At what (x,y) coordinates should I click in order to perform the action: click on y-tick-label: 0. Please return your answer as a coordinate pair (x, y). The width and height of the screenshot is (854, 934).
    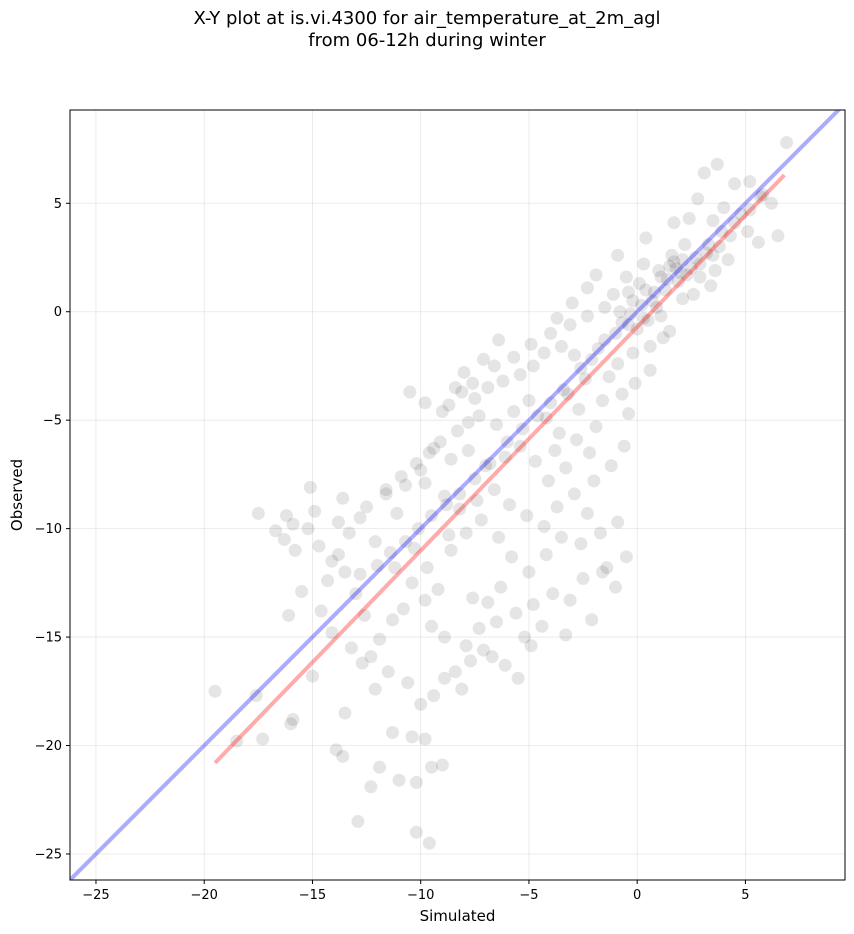
    Looking at the image, I should click on (58, 312).